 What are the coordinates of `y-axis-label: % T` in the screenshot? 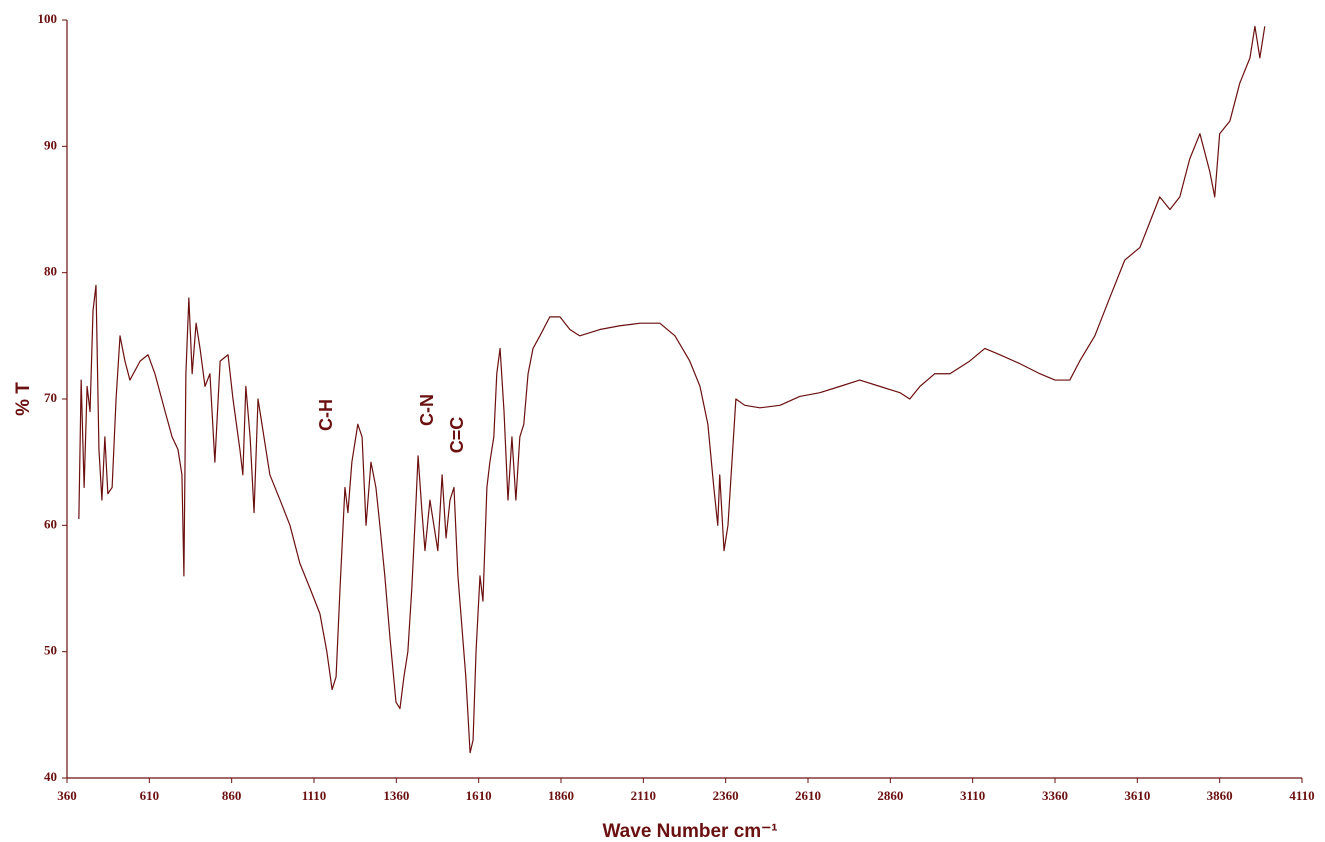 It's located at (23, 399).